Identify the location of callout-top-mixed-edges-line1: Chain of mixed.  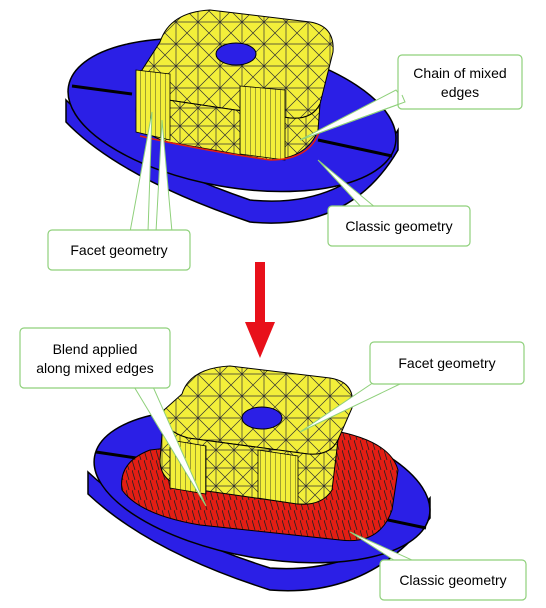
(459, 73).